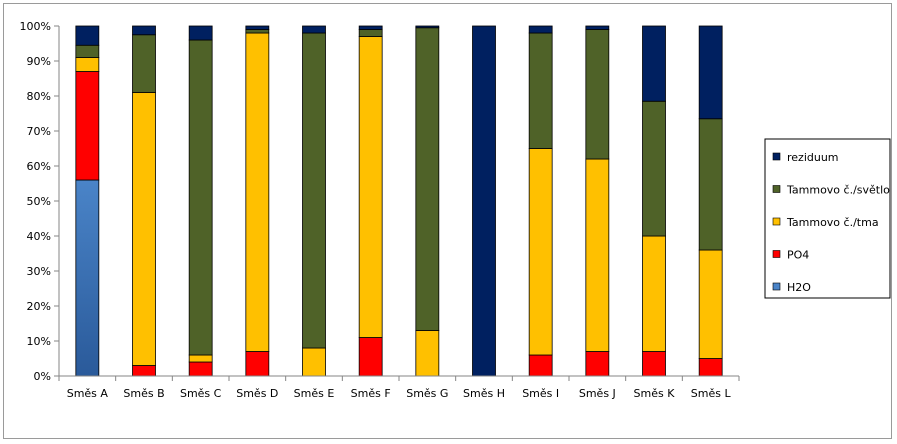 This screenshot has height=444, width=897. Describe the element at coordinates (39, 341) in the screenshot. I see `y-tick-label: 10%` at that location.